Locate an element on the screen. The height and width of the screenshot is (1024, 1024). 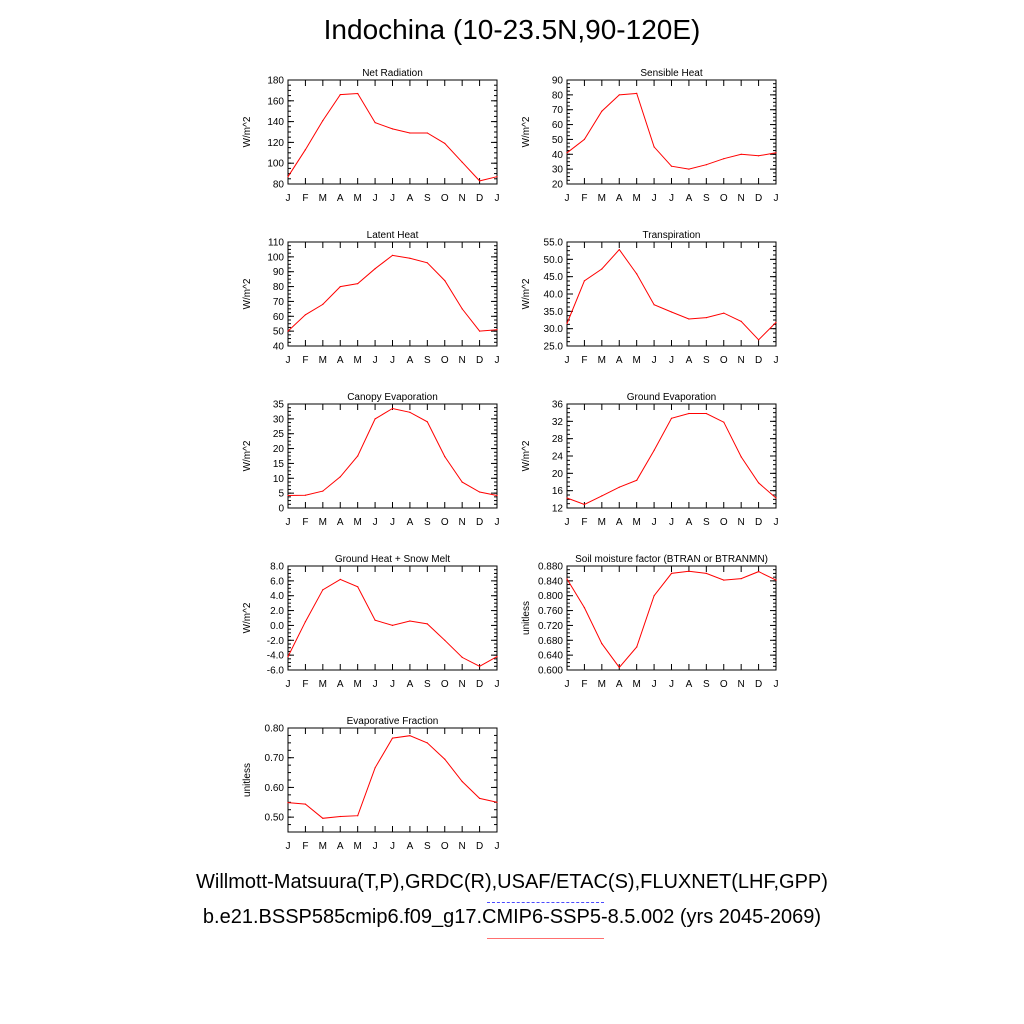
y-tick-label: 0.840 is located at coordinates (550, 581).